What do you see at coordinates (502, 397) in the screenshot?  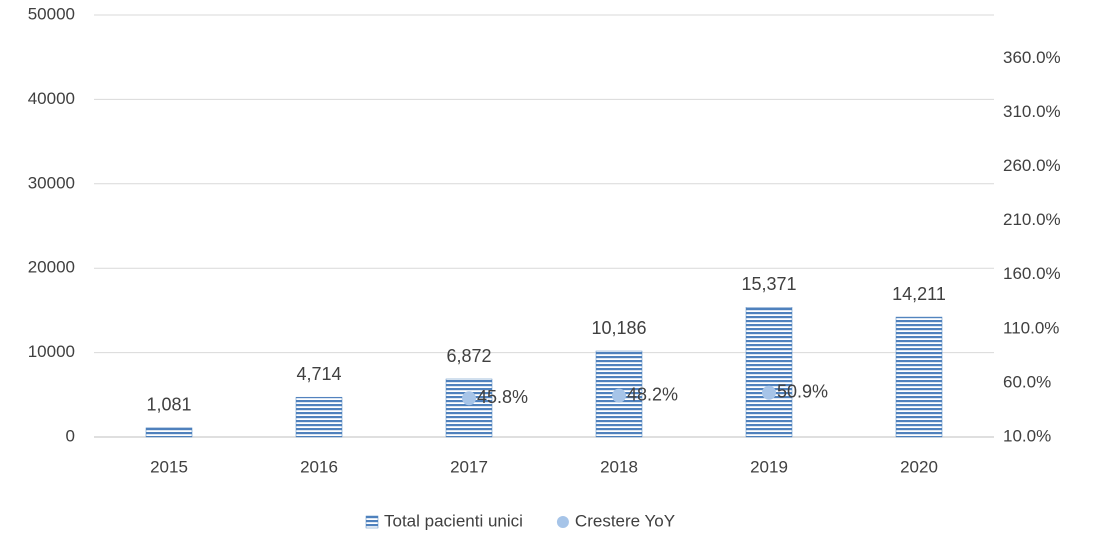 I see `data-label: 45.8%` at bounding box center [502, 397].